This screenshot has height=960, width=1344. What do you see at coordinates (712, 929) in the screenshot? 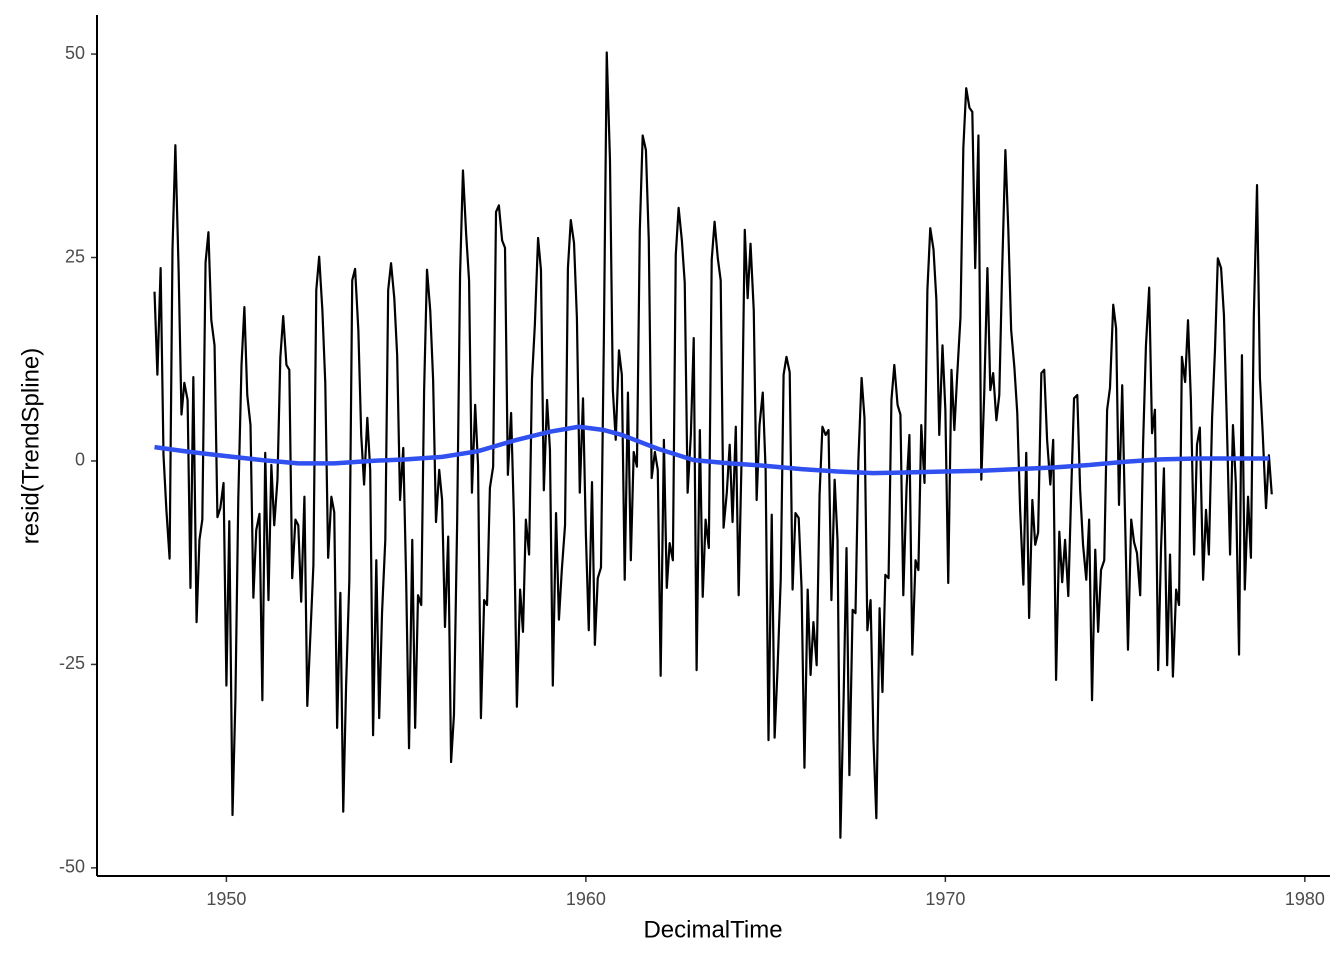
I see `x-axis-title: DecimalTime` at bounding box center [712, 929].